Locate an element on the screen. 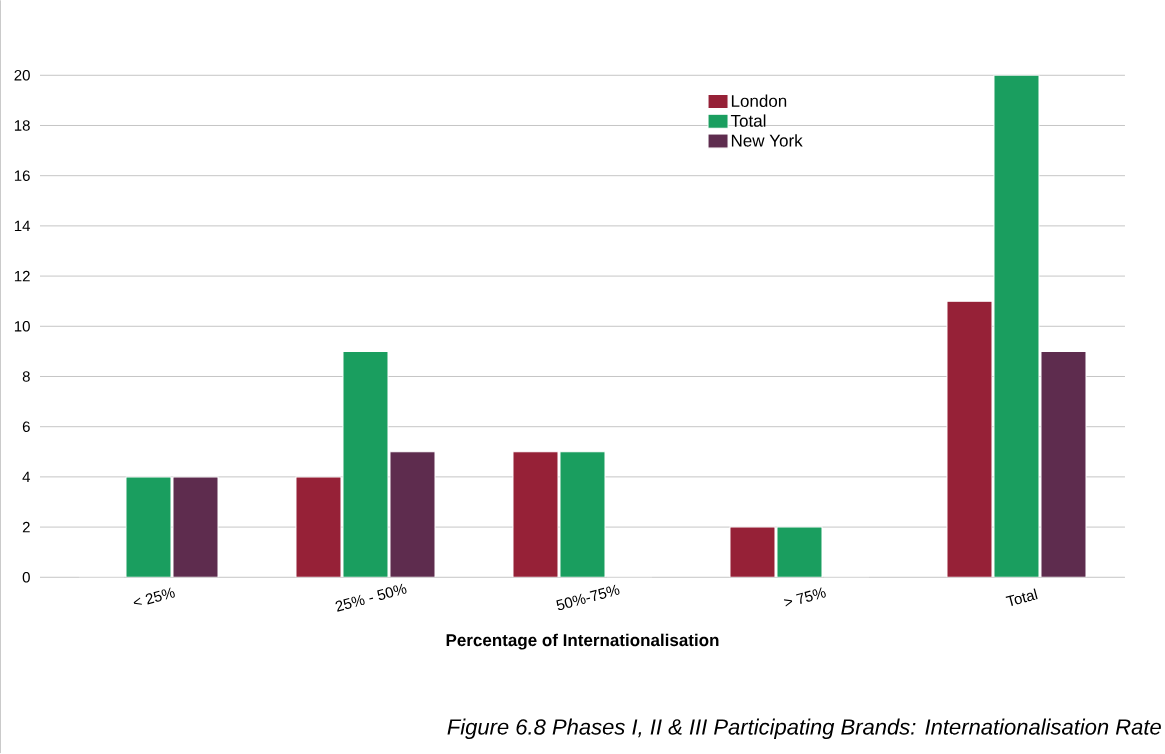  y-tick-label: 0 is located at coordinates (26, 577).